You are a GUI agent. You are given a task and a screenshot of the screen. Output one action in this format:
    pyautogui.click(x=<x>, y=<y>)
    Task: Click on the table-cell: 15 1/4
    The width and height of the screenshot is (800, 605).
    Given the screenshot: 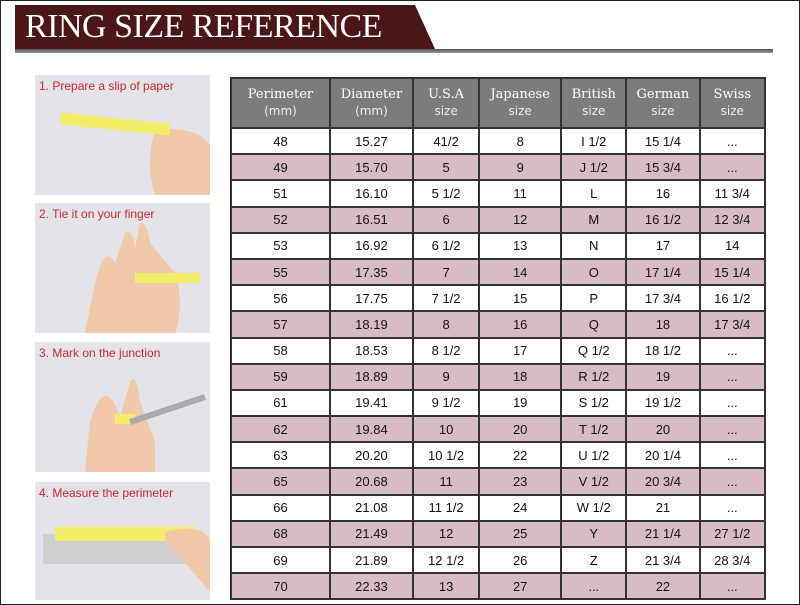 What is the action you would take?
    pyautogui.click(x=732, y=272)
    